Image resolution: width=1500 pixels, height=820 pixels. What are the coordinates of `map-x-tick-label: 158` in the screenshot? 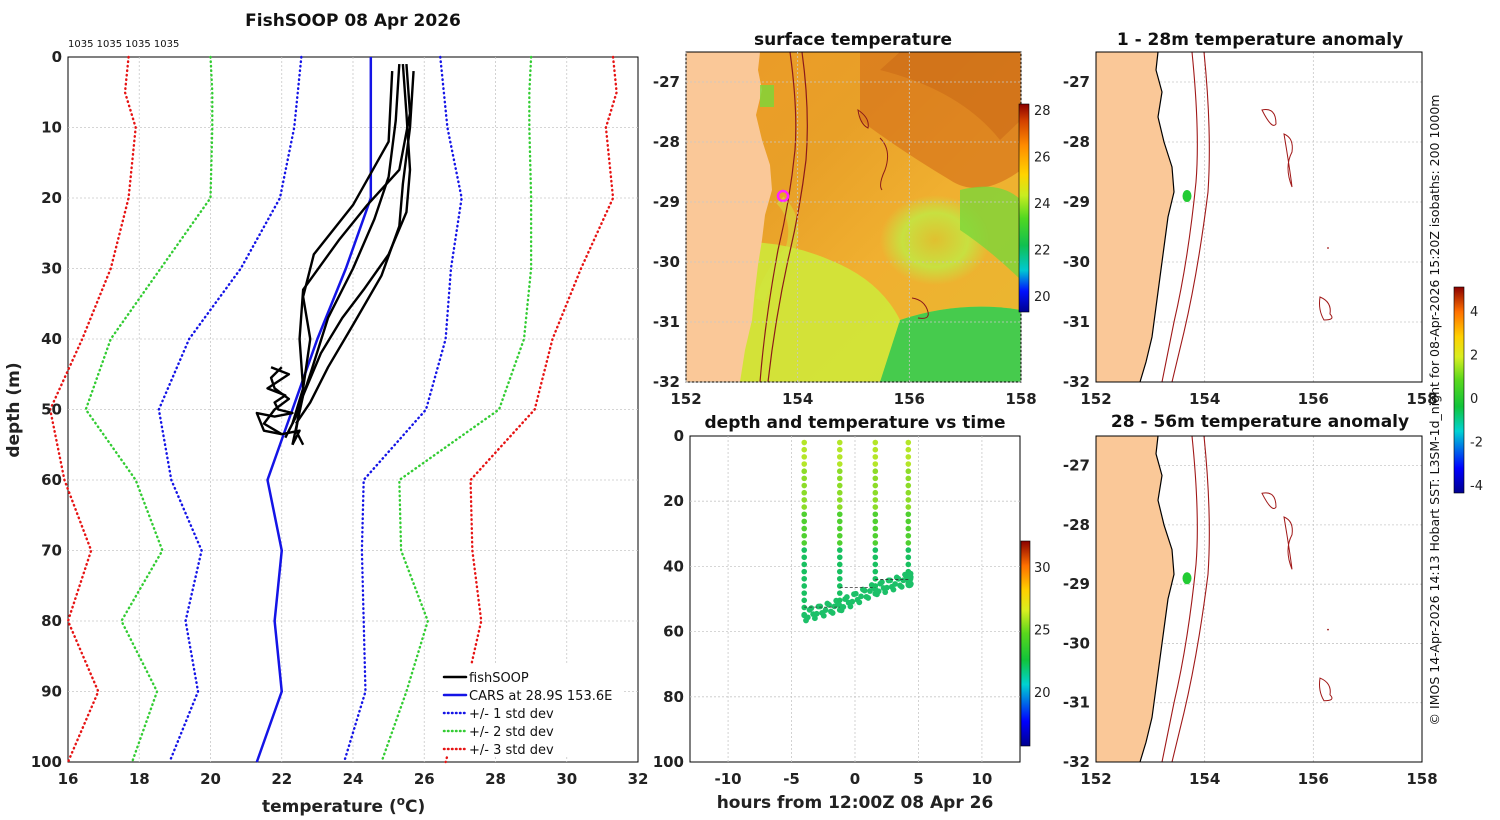 It's located at (1421, 399).